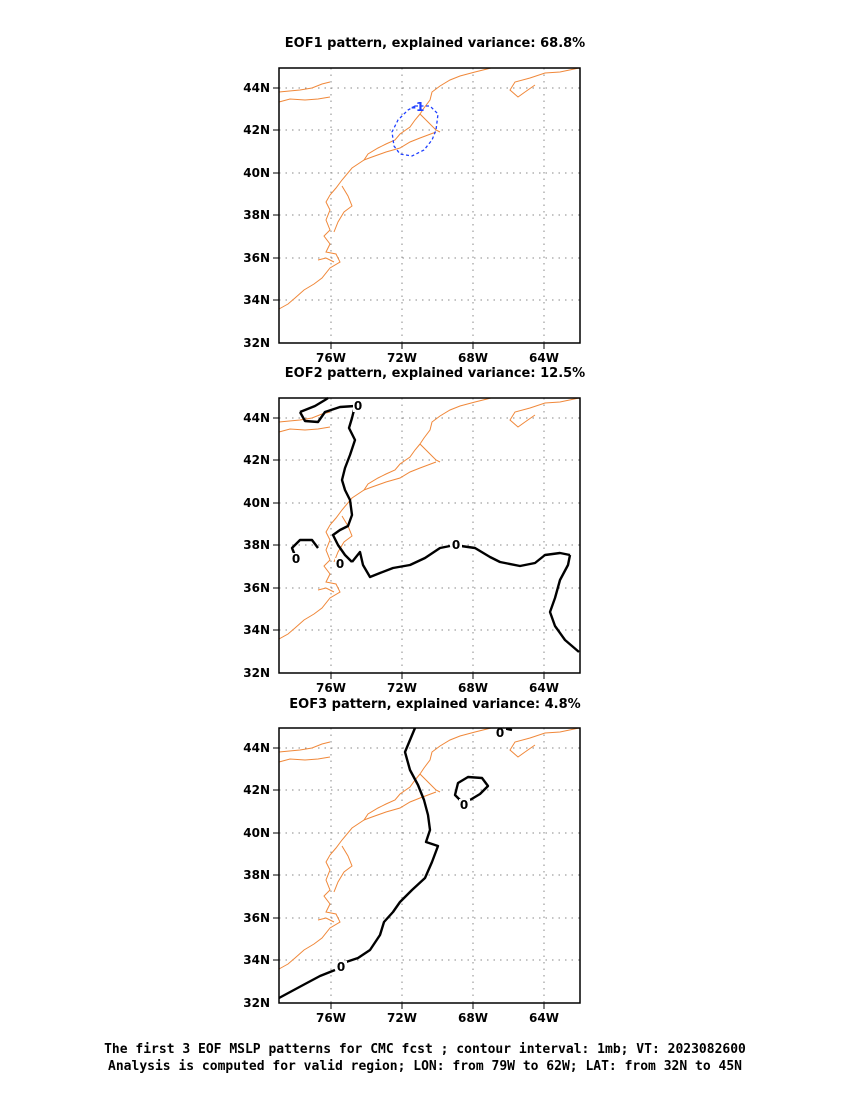  I want to click on contour-label: -1, so click(417, 107).